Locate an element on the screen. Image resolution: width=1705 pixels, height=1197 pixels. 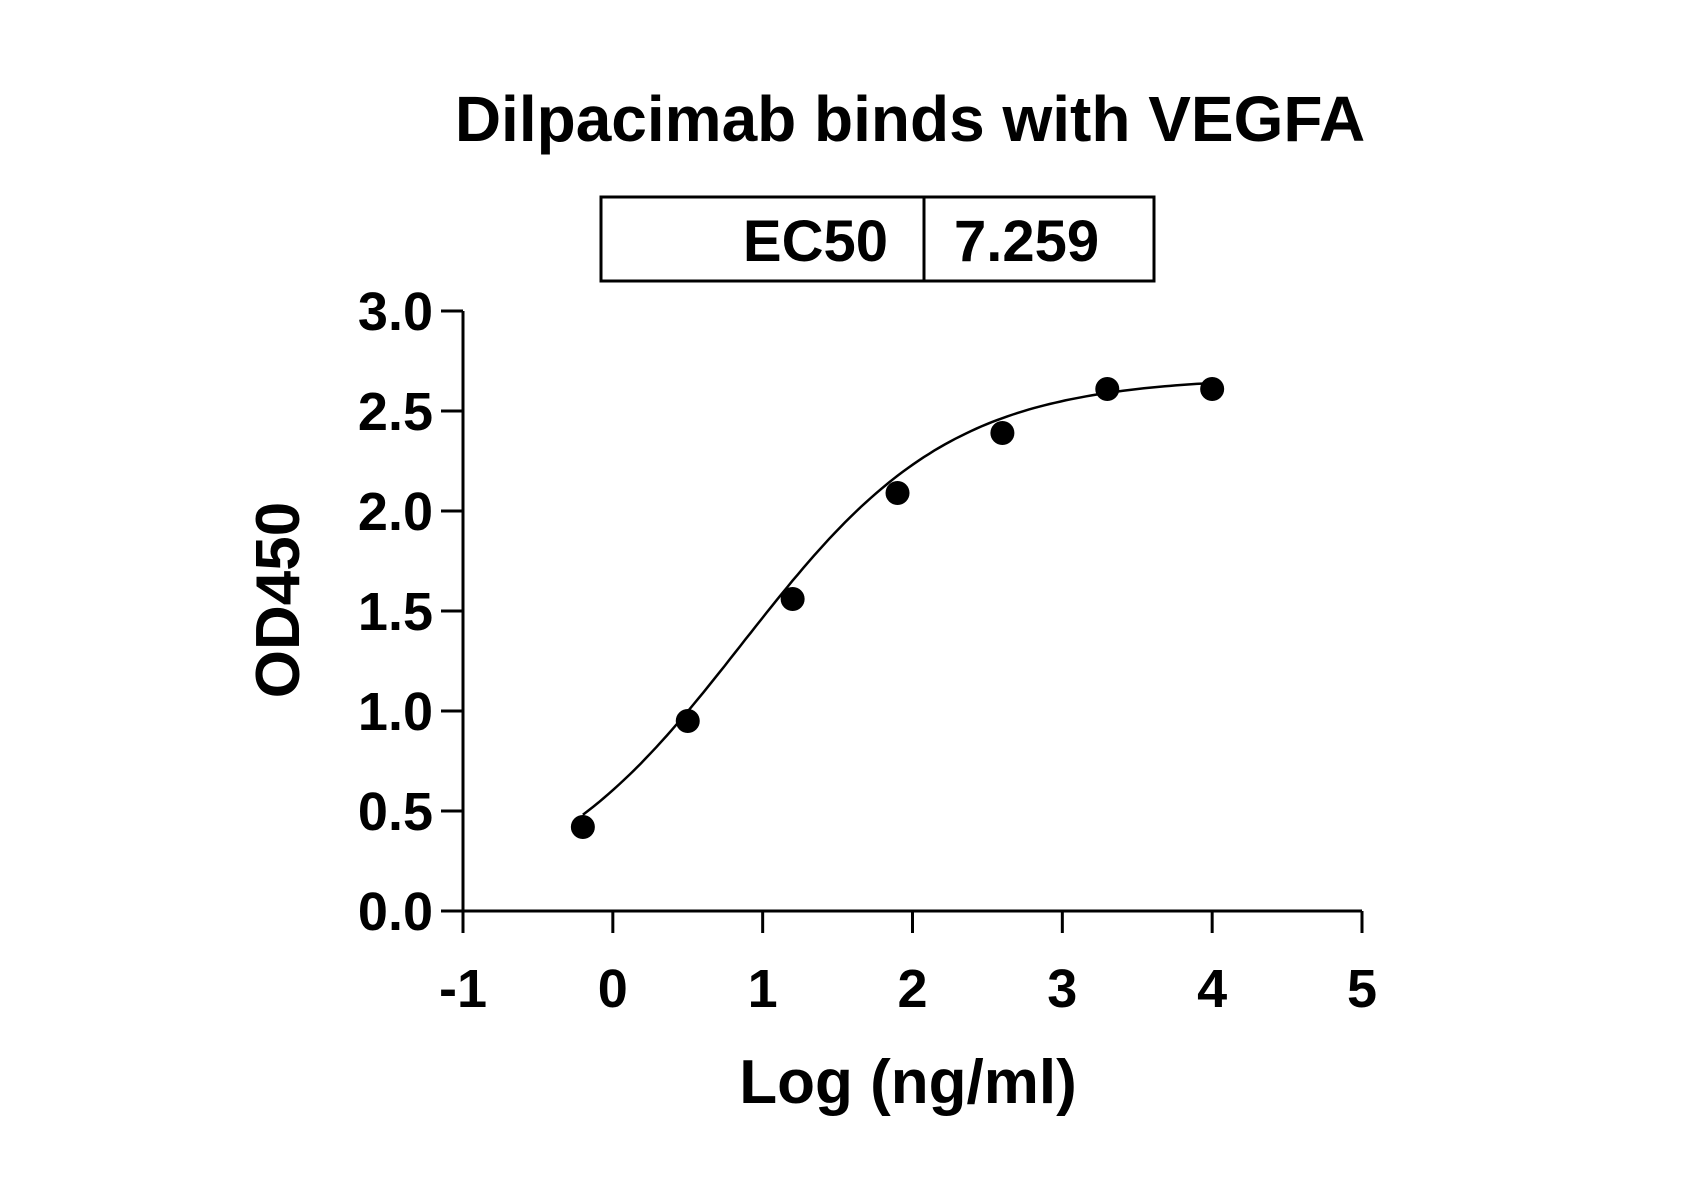
ec50-value: 7.259 is located at coordinates (1026, 241).